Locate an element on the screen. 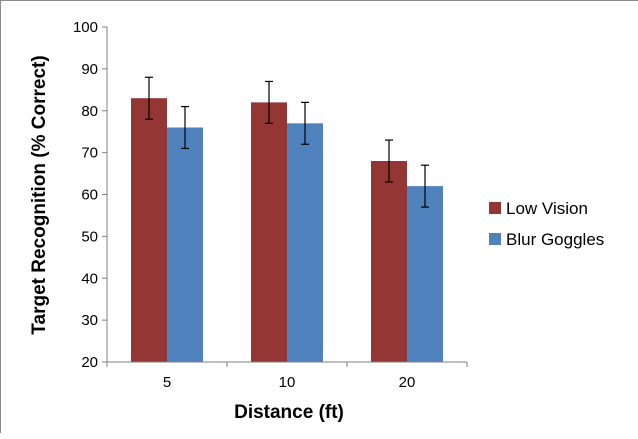 The height and width of the screenshot is (439, 638). y-tick-label-70: 70 is located at coordinates (89, 153).